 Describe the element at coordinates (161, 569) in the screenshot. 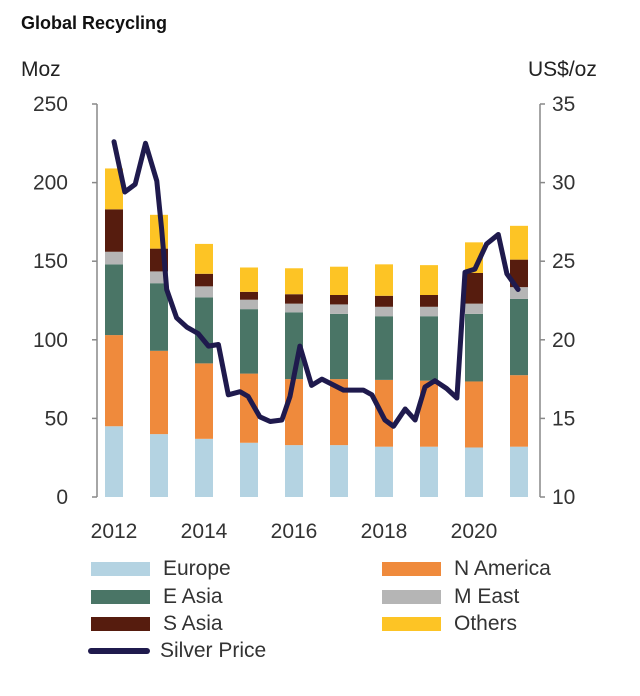

I see `legend-item-europe: Europe` at that location.